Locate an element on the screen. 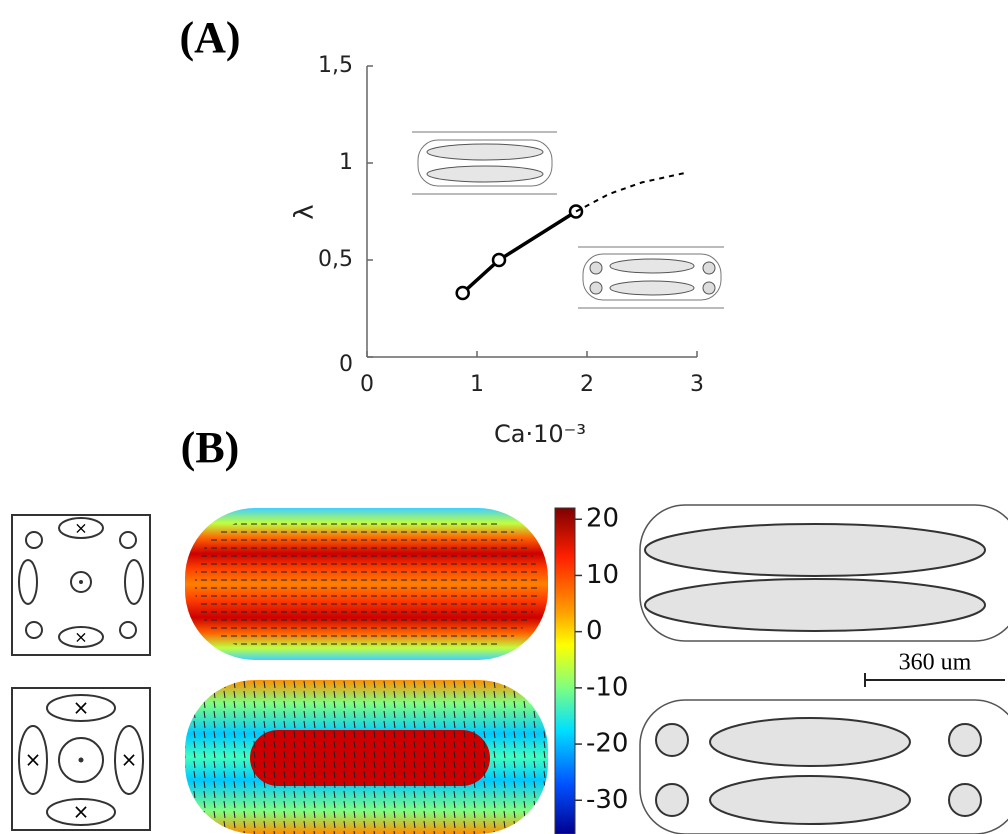 The height and width of the screenshot is (834, 1008). panel-label: (A) is located at coordinates (209, 37).